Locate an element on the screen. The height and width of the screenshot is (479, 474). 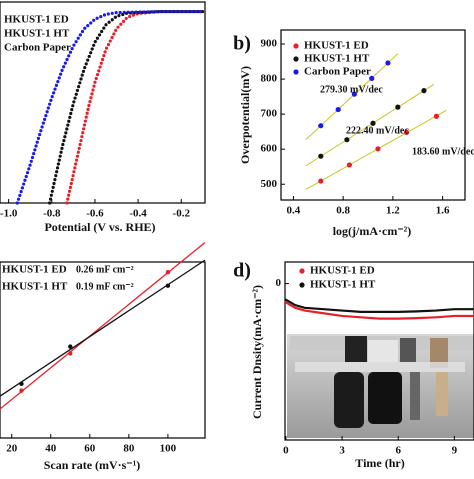
x-axis-label: log(j/mA·cm⁻²) is located at coordinates (372, 231).